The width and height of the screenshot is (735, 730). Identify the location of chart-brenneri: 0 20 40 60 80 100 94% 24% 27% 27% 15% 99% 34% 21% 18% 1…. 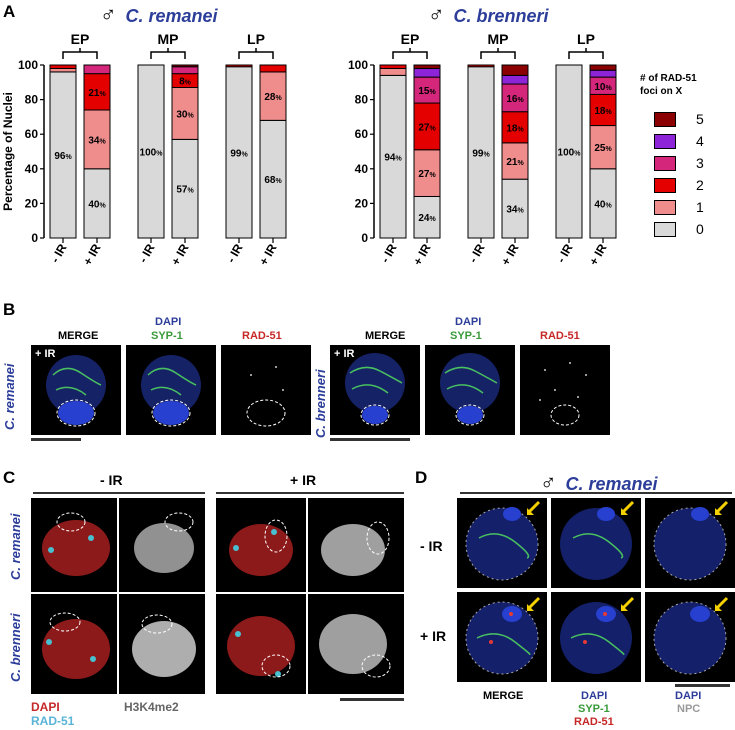
(482, 149).